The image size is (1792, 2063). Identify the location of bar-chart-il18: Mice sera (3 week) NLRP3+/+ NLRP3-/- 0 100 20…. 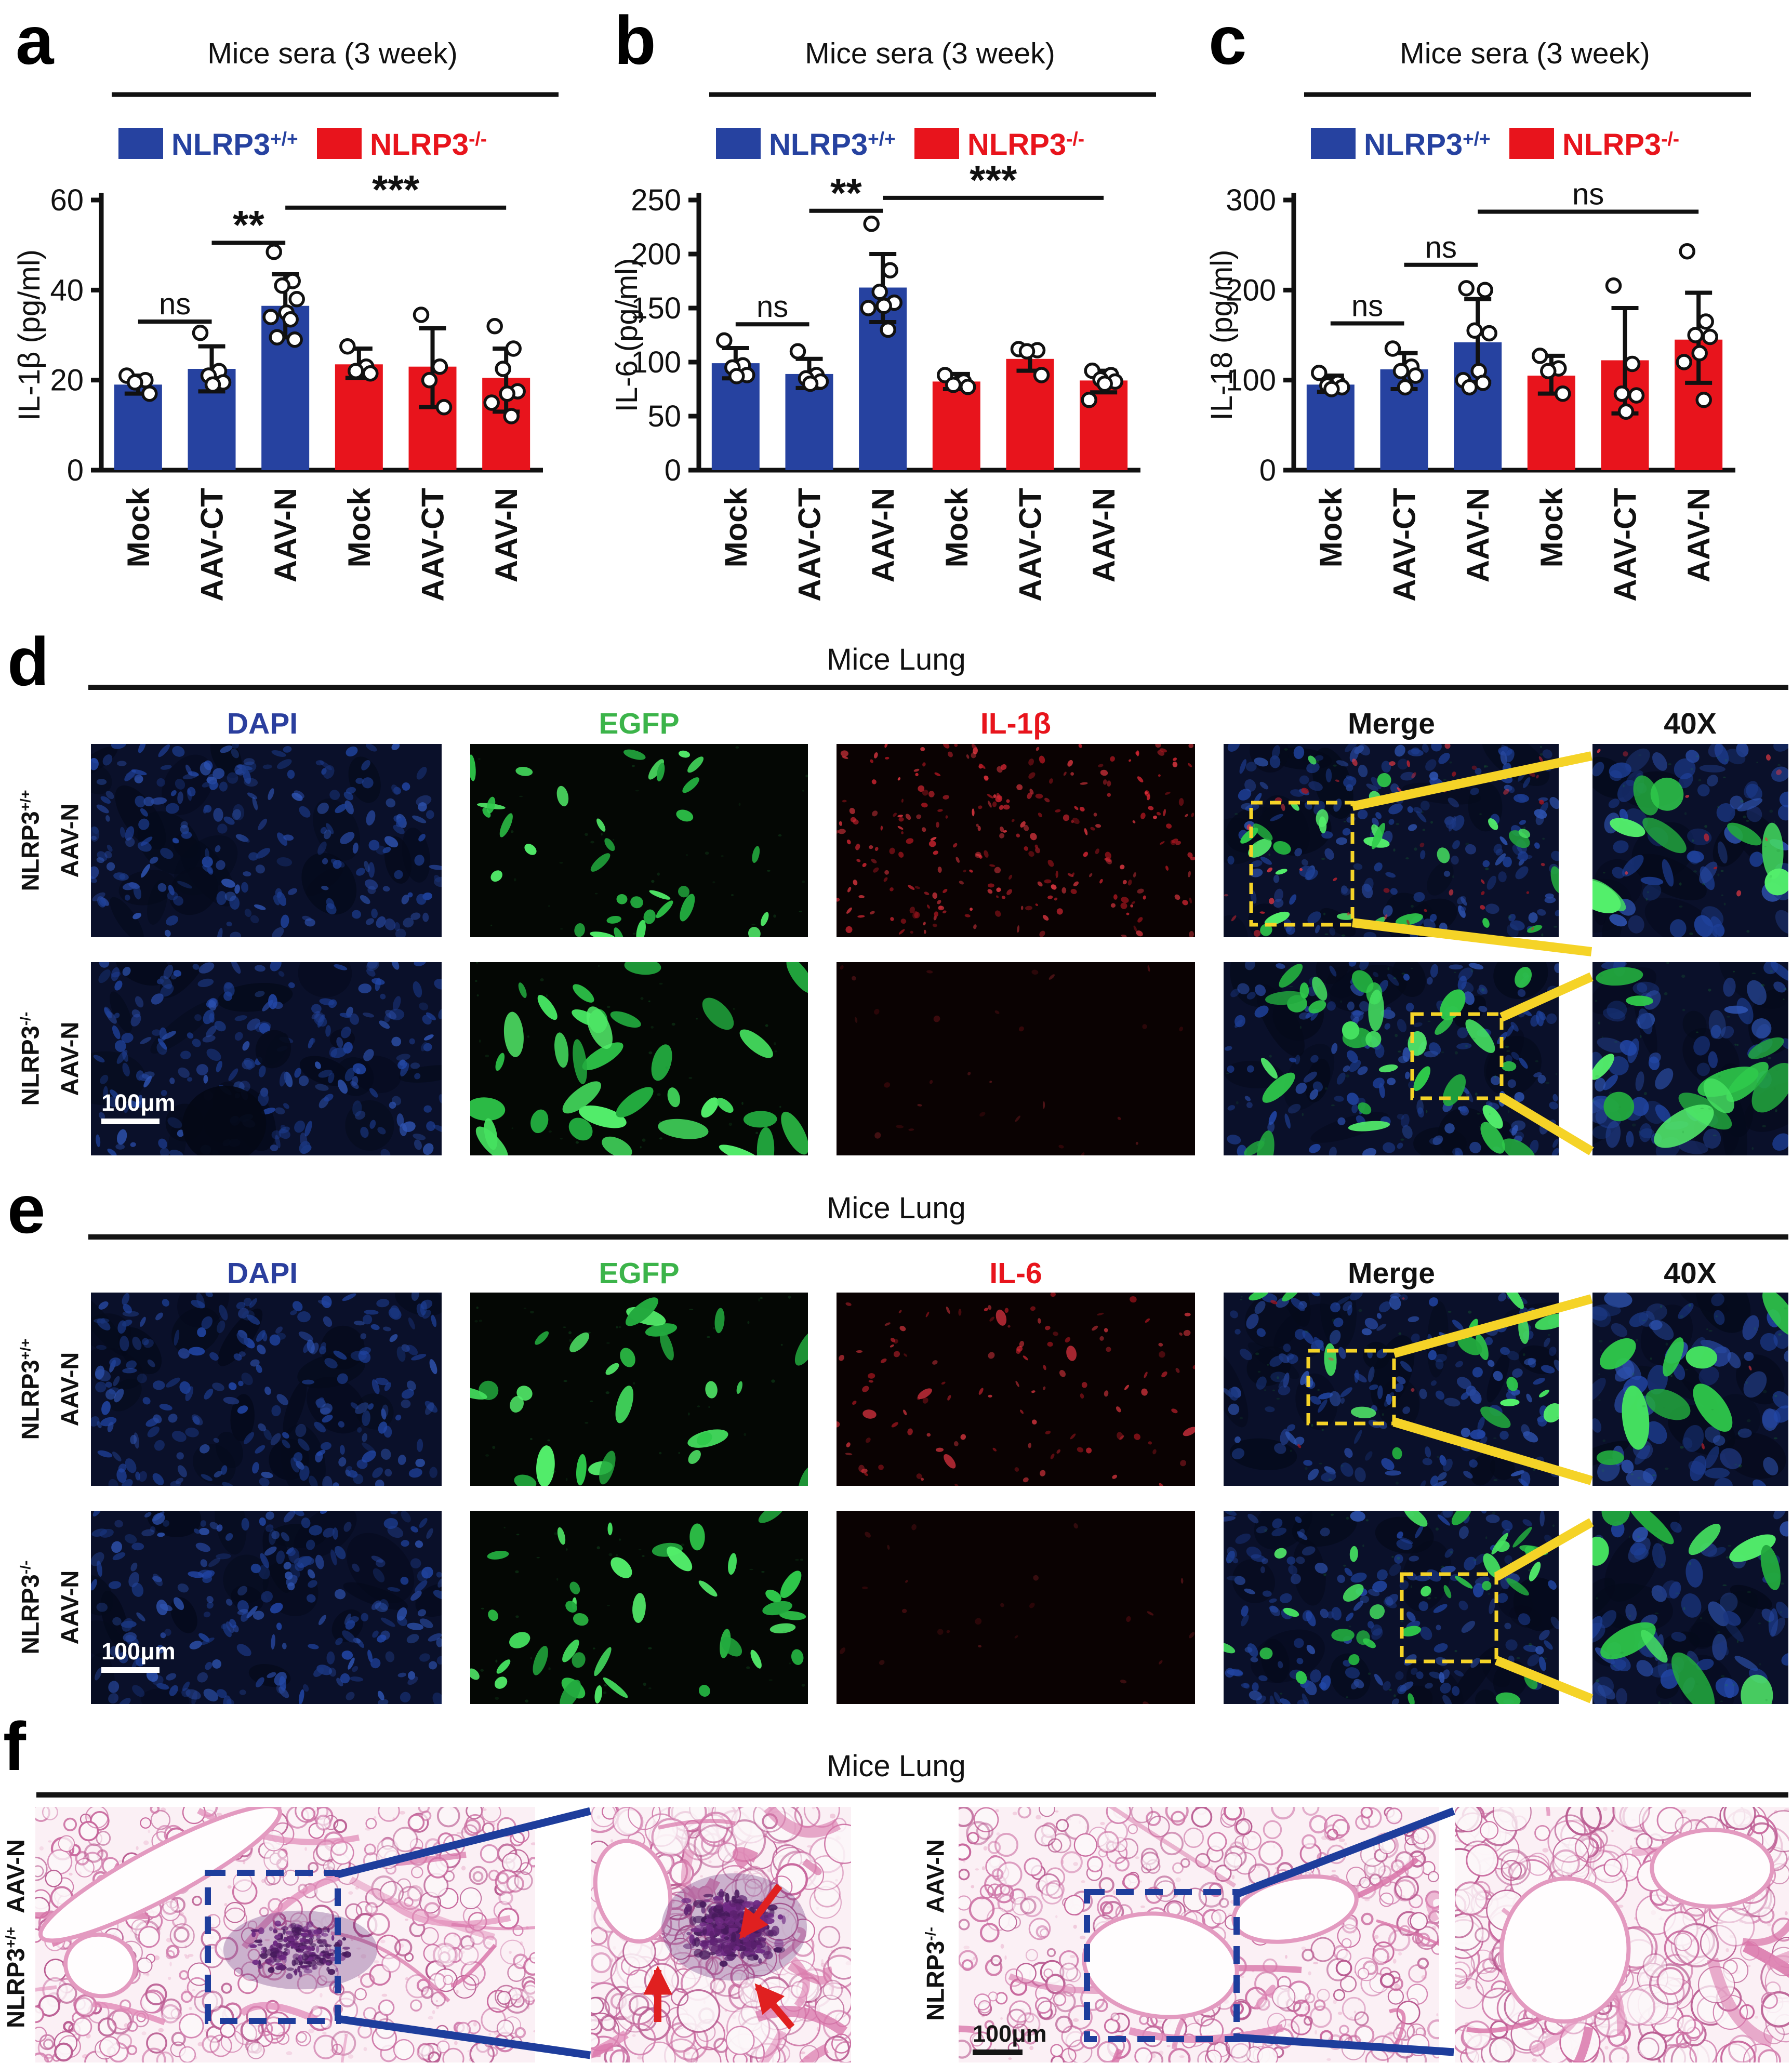
(1478, 319).